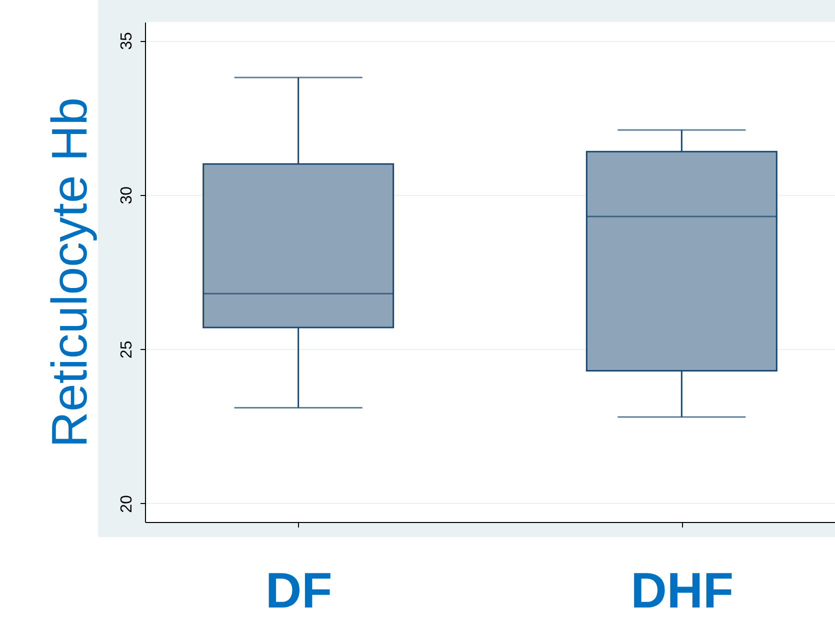  What do you see at coordinates (299, 590) in the screenshot?
I see `x-tick-label: DF` at bounding box center [299, 590].